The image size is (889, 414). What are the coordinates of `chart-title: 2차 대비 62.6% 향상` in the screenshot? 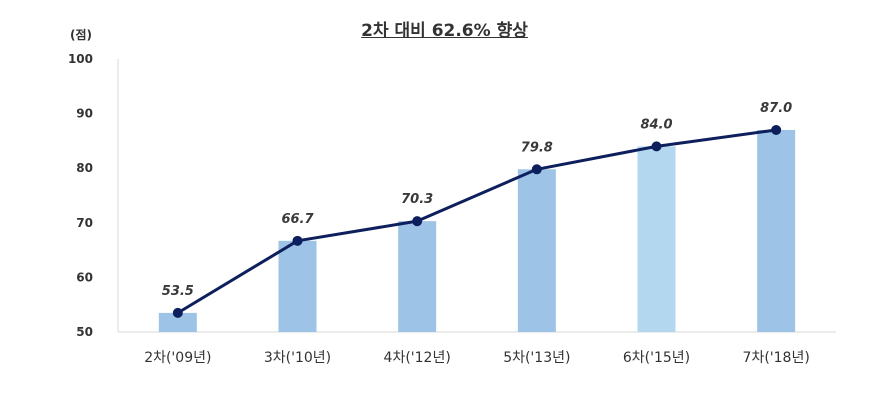 It's located at (444, 31).